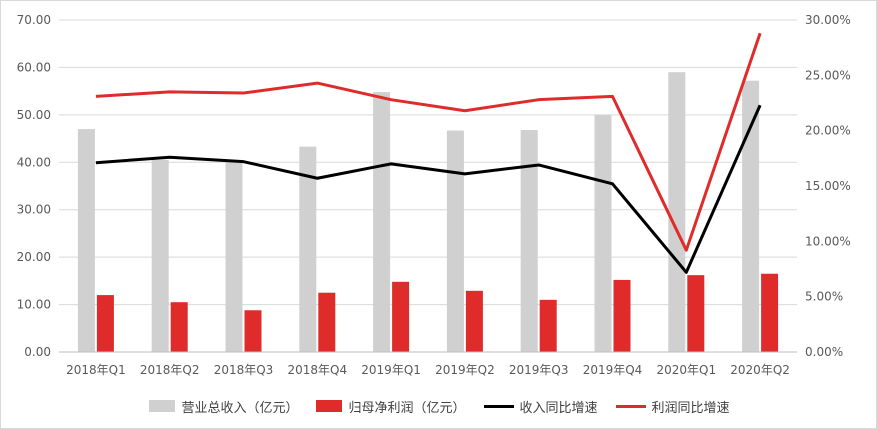 The height and width of the screenshot is (429, 877). I want to click on legend-label-revenue: 营业总收入（亿元）, so click(240, 408).